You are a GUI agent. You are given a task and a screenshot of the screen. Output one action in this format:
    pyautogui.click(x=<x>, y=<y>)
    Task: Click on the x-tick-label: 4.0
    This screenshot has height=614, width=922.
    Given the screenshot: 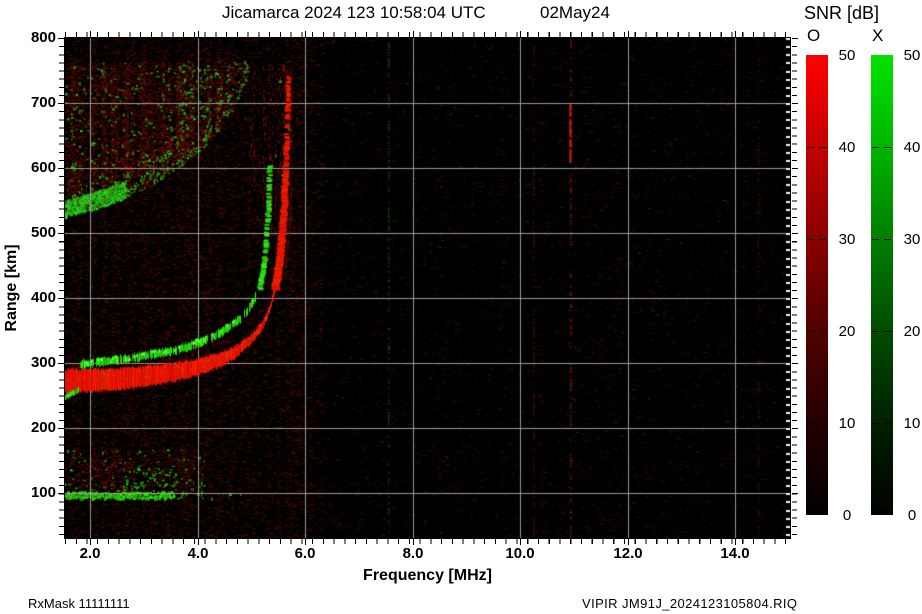 What is the action you would take?
    pyautogui.click(x=198, y=553)
    